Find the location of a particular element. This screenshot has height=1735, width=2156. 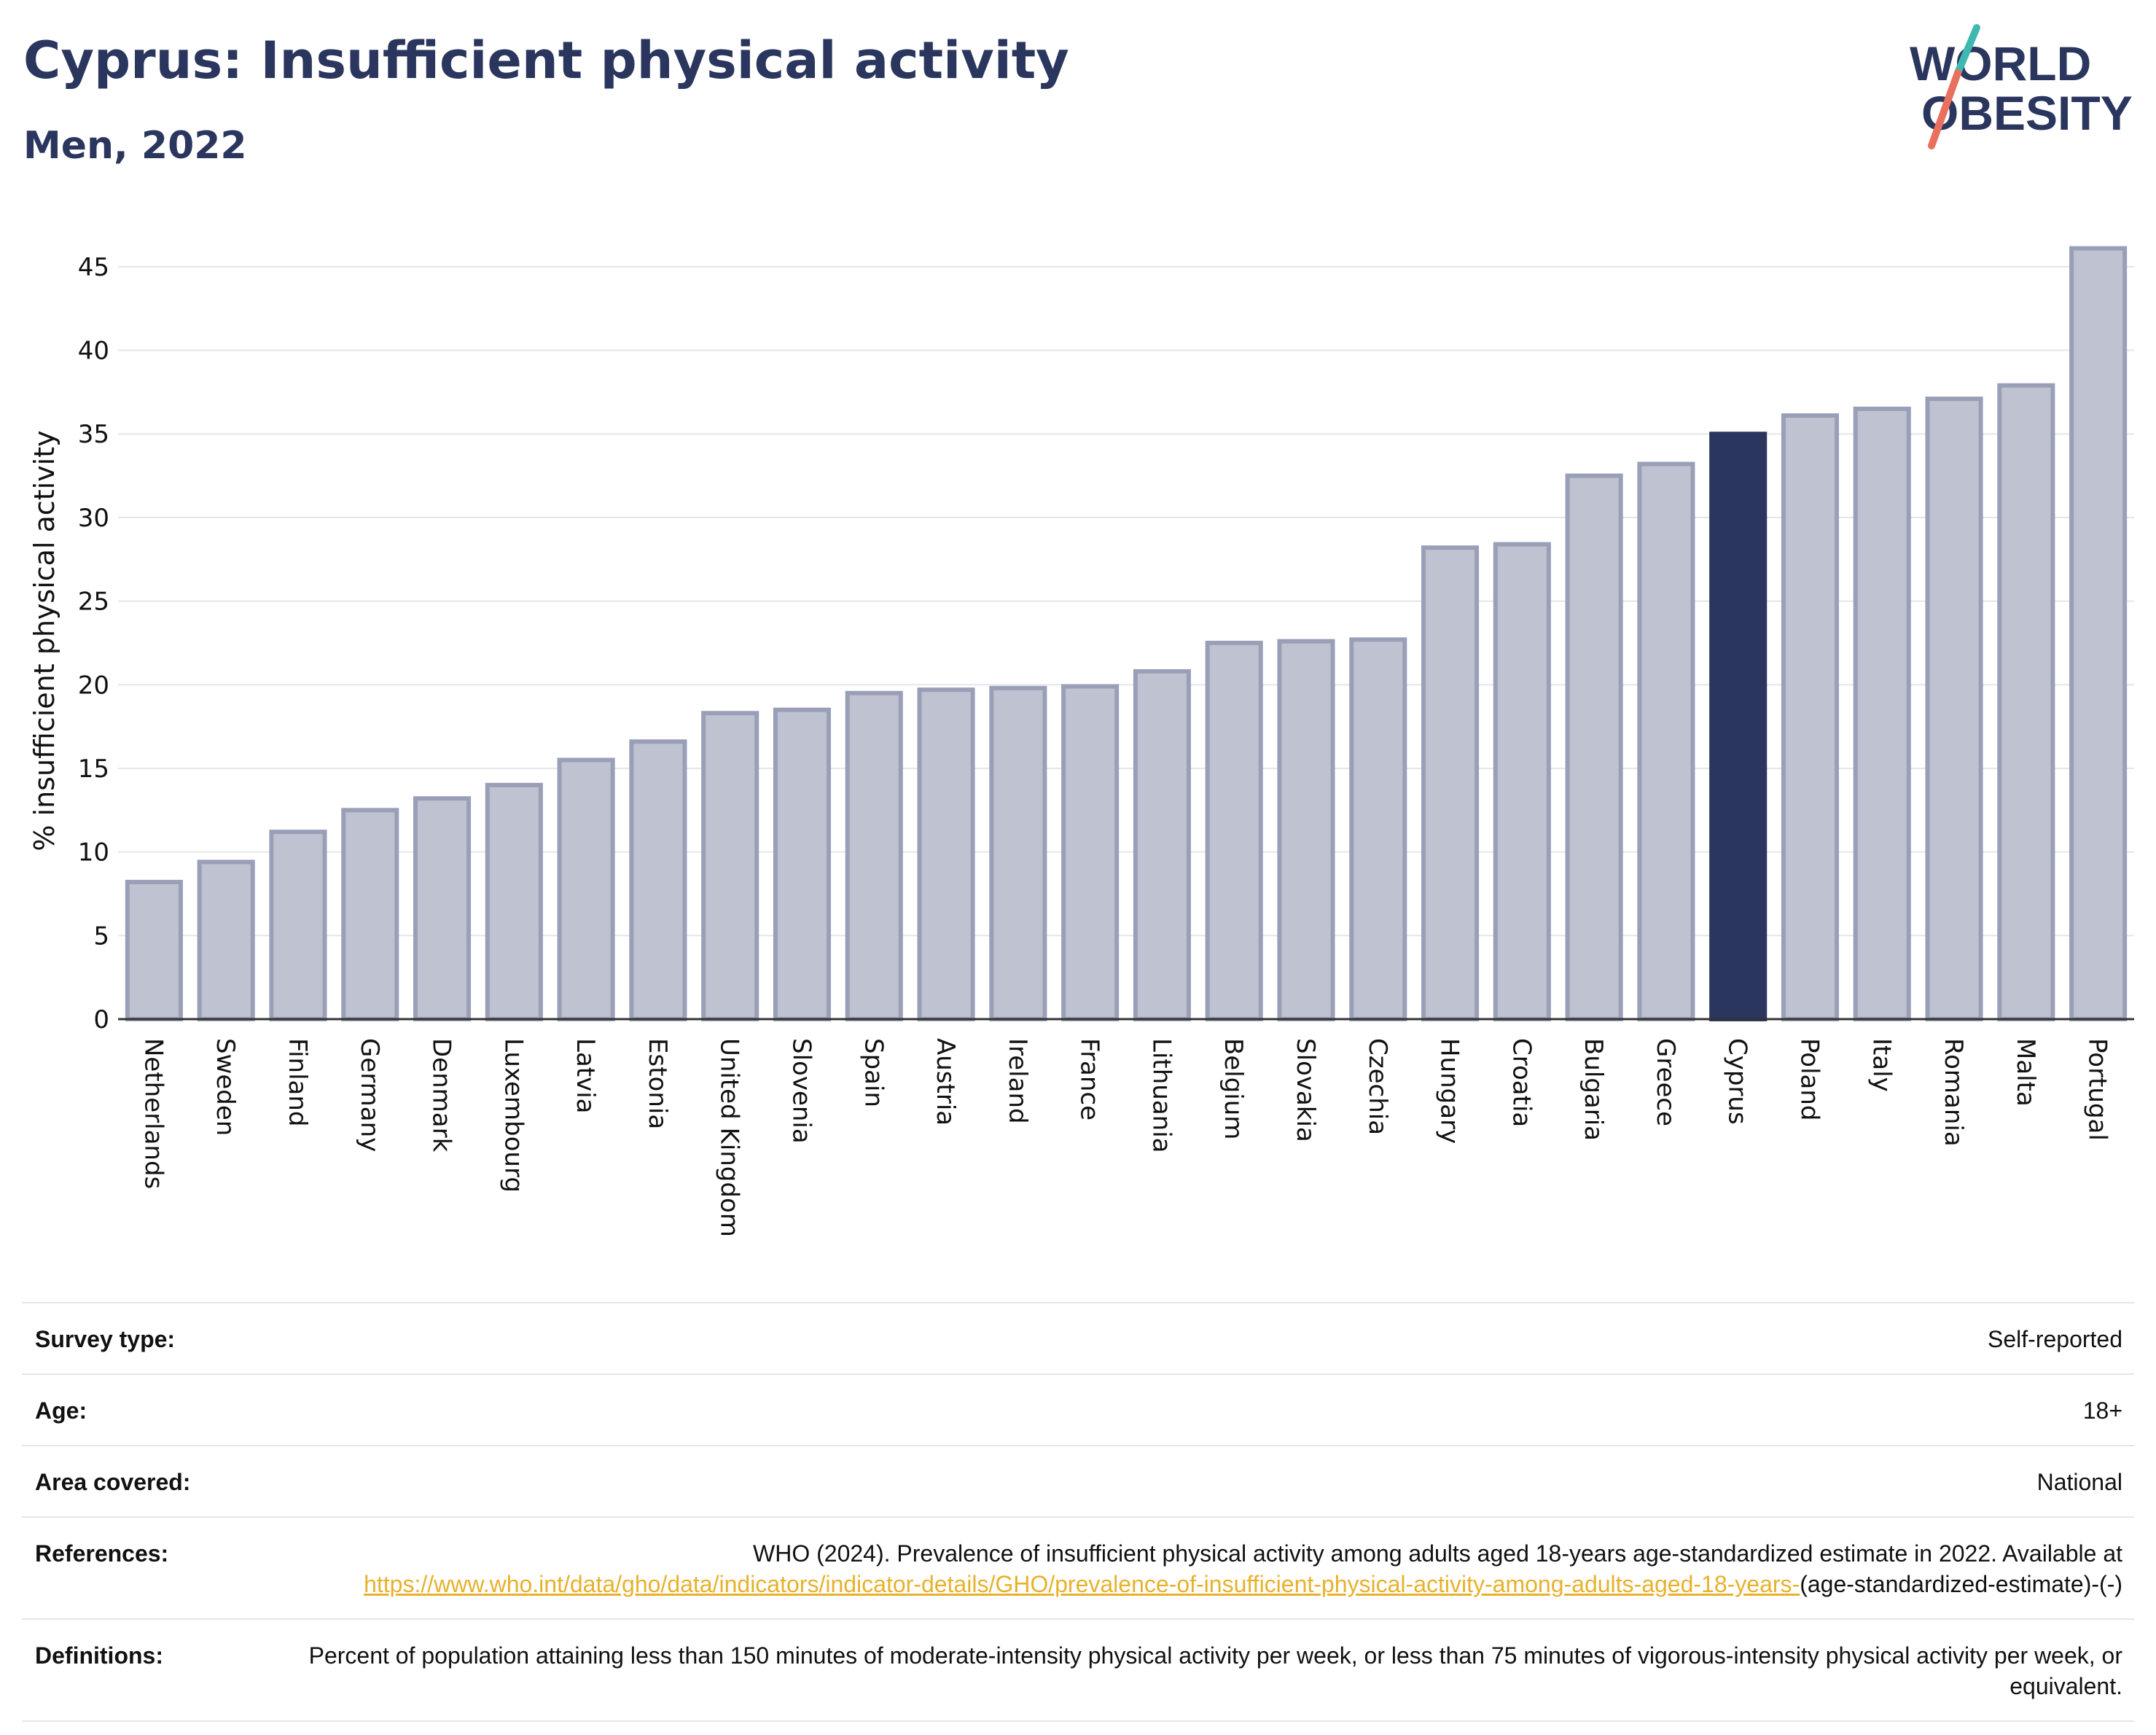

area-value: National is located at coordinates (2079, 1482).